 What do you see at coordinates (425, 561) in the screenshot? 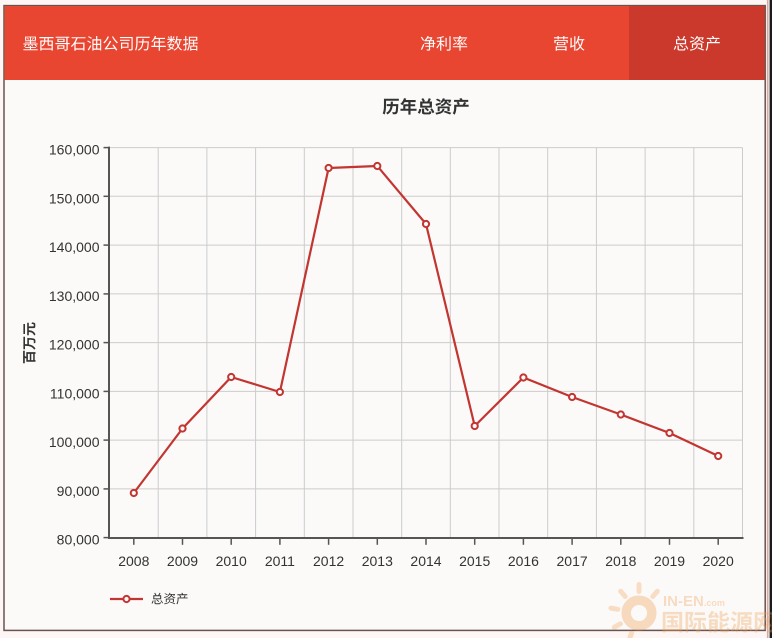
I see `svg-text: 2014` at bounding box center [425, 561].